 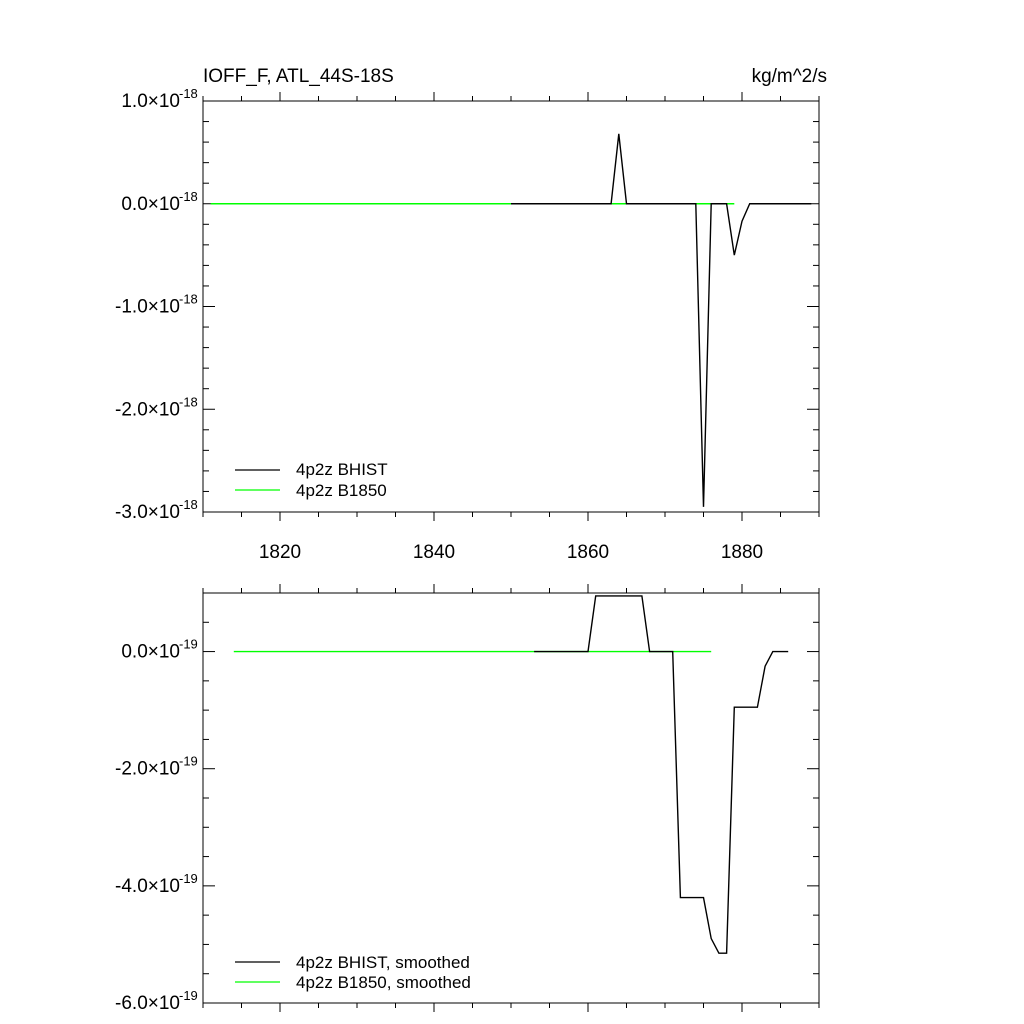 What do you see at coordinates (298, 76) in the screenshot?
I see `chart-title: IOFF_F, ATL_44S-18S` at bounding box center [298, 76].